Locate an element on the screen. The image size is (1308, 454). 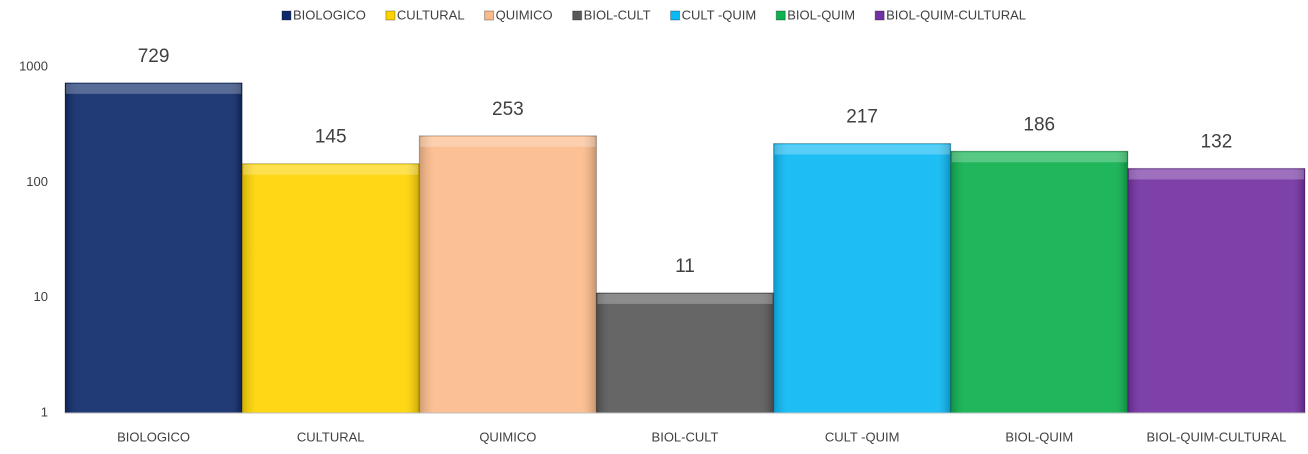
x-tick-label: BIOL-QUIM-CULTURAL is located at coordinates (1216, 436).